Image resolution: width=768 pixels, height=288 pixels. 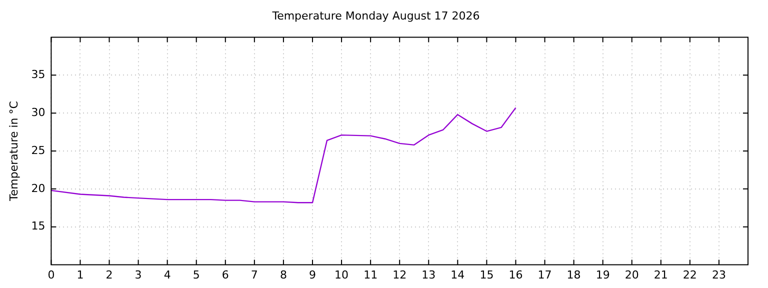 What do you see at coordinates (167, 275) in the screenshot?
I see `x-tick-label: 4` at bounding box center [167, 275].